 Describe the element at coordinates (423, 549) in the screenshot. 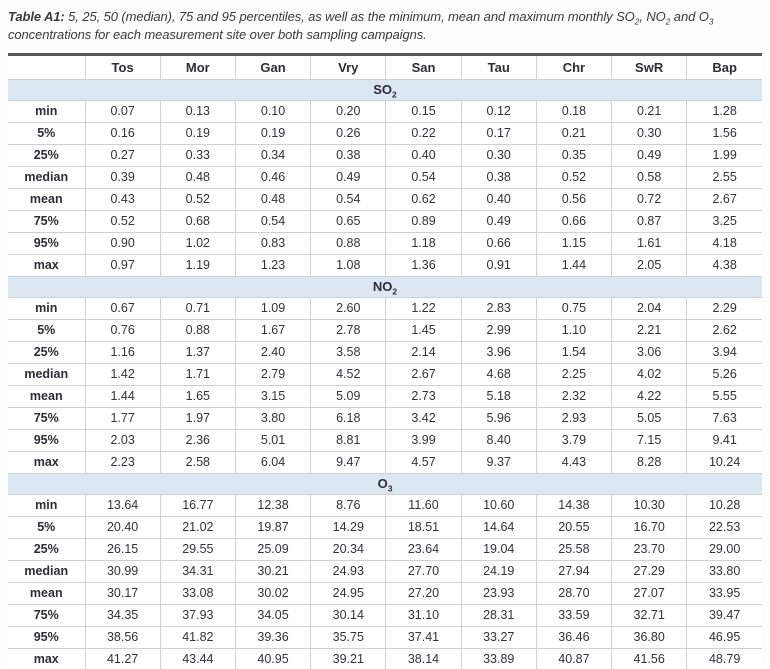

I see `data-cell: 23.64` at that location.